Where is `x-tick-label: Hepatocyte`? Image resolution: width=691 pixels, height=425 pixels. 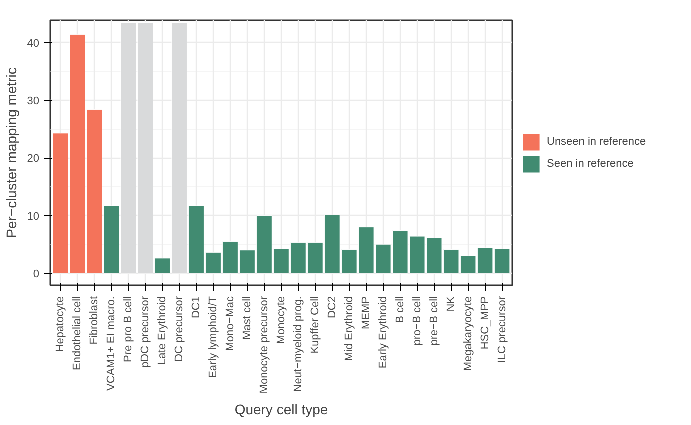
x-tick-label: Hepatocyte is located at coordinates (60, 324).